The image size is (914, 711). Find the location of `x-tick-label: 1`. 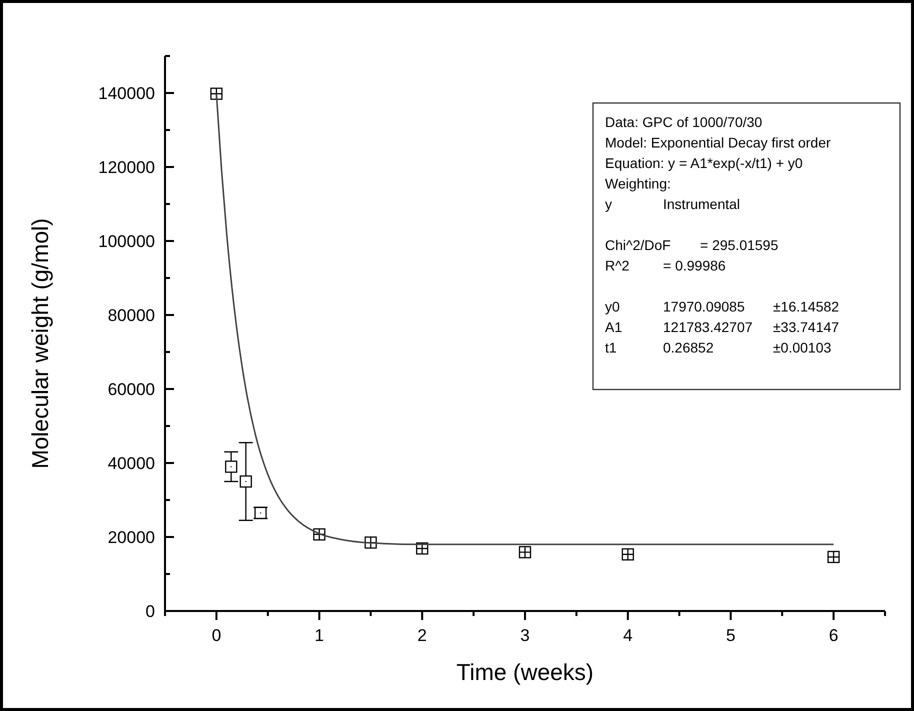

x-tick-label: 1 is located at coordinates (319, 635).